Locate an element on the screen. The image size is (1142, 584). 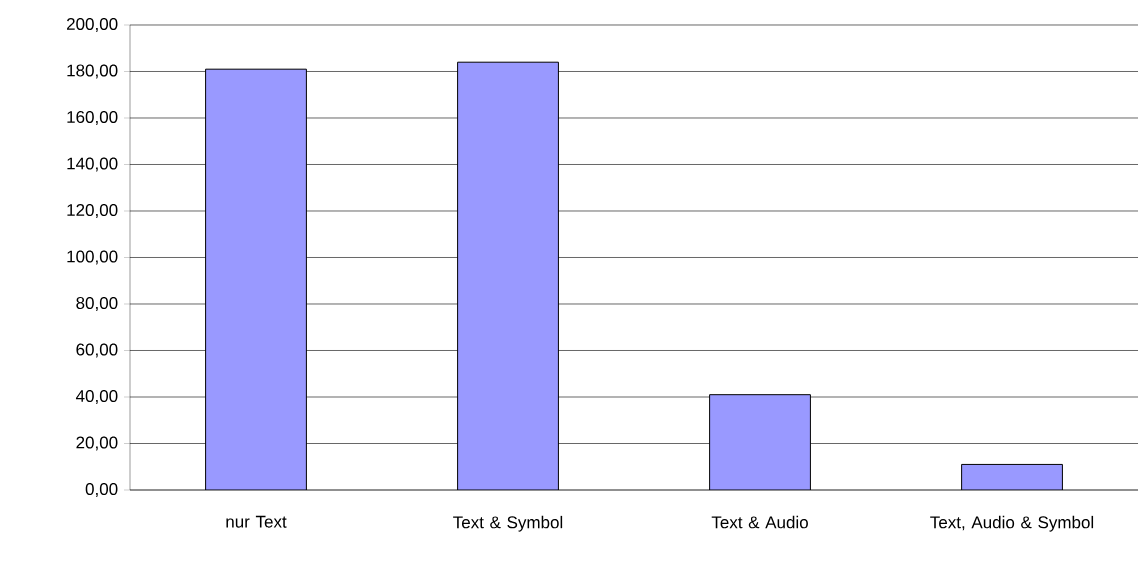
x-tick-label: Text & Audio is located at coordinates (759, 522).